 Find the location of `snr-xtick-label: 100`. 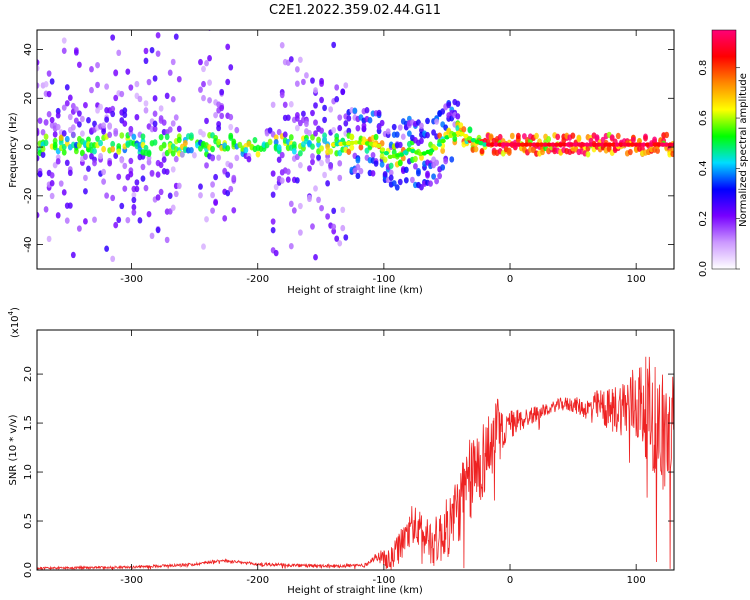

snr-xtick-label: 100 is located at coordinates (636, 580).